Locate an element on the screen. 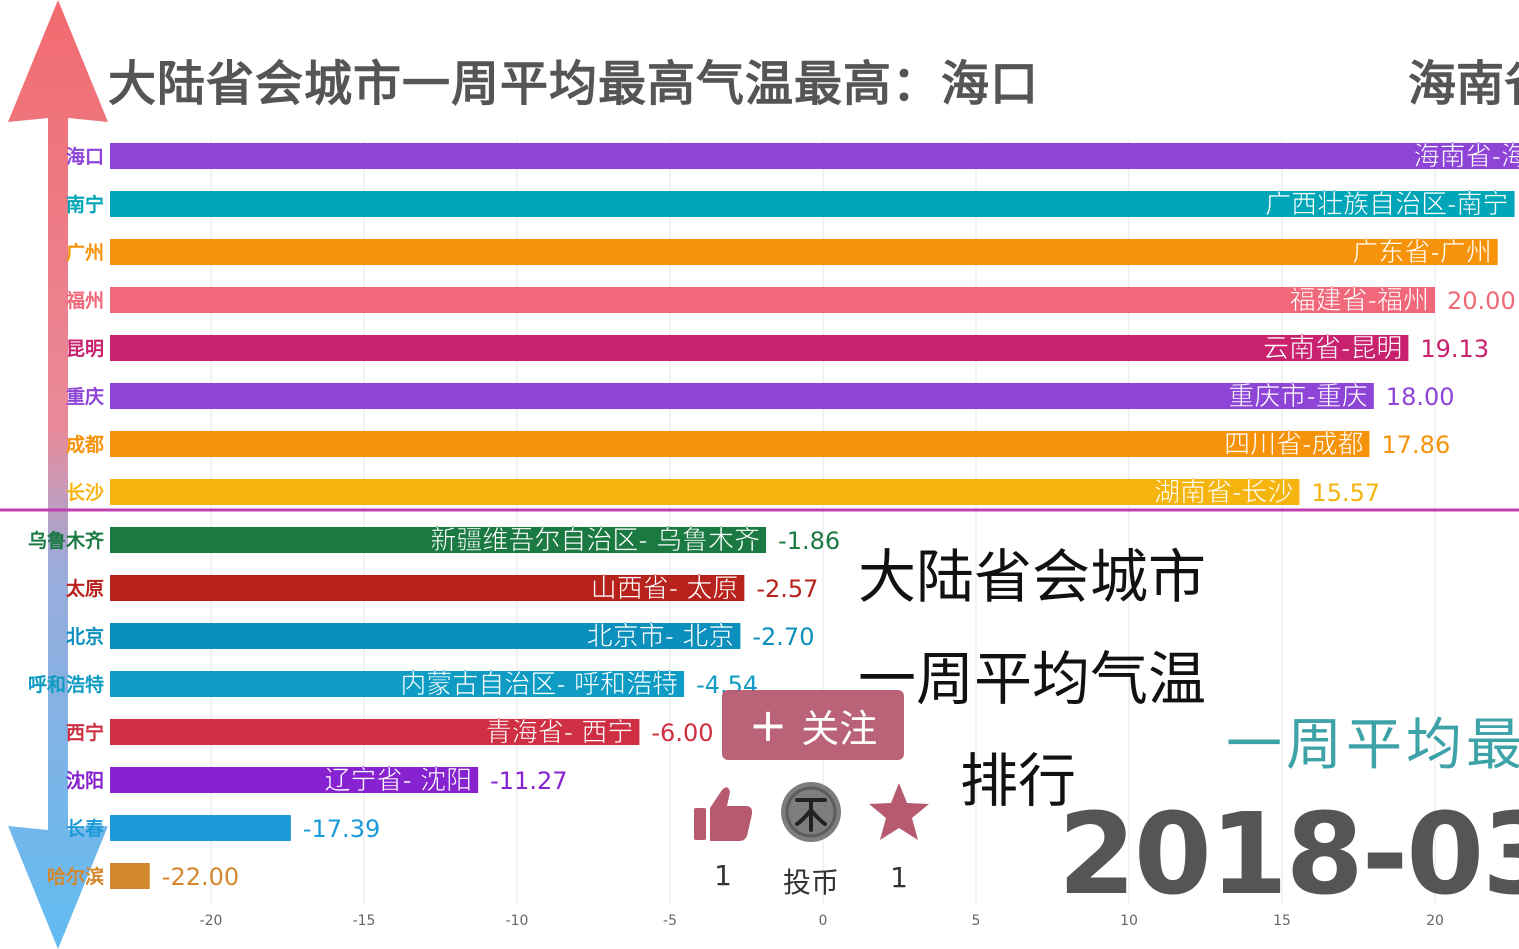 This screenshot has height=949, width=1519. value-label: 20.00 is located at coordinates (1481, 301).